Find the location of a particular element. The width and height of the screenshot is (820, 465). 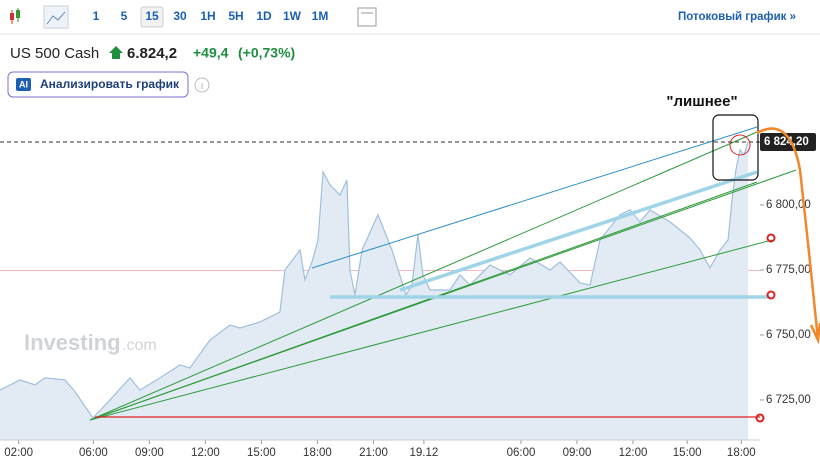

x-tick-label: 21:00 is located at coordinates (373, 453).